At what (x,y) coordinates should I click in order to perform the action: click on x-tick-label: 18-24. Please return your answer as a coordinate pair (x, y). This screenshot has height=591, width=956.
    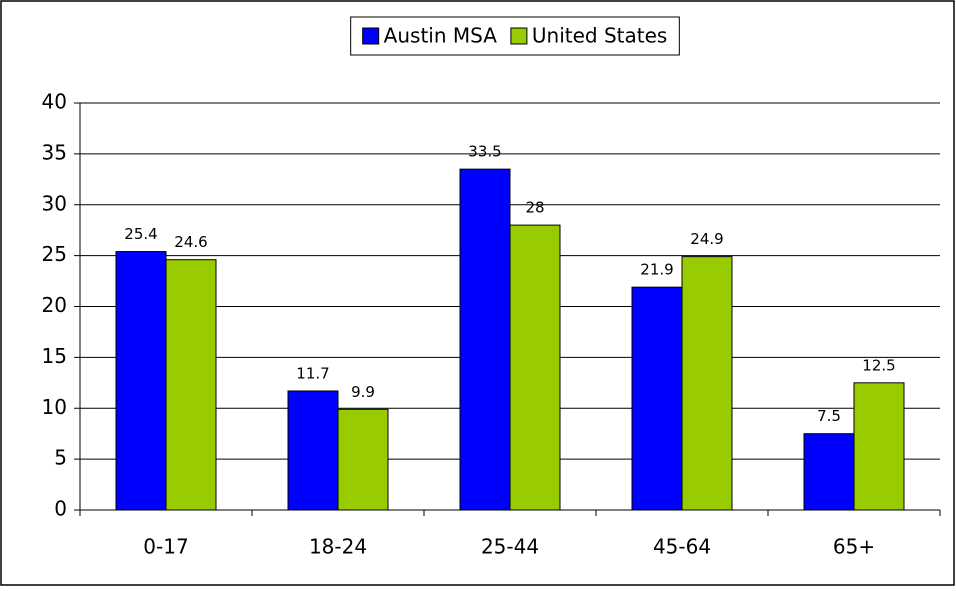
    Looking at the image, I should click on (338, 547).